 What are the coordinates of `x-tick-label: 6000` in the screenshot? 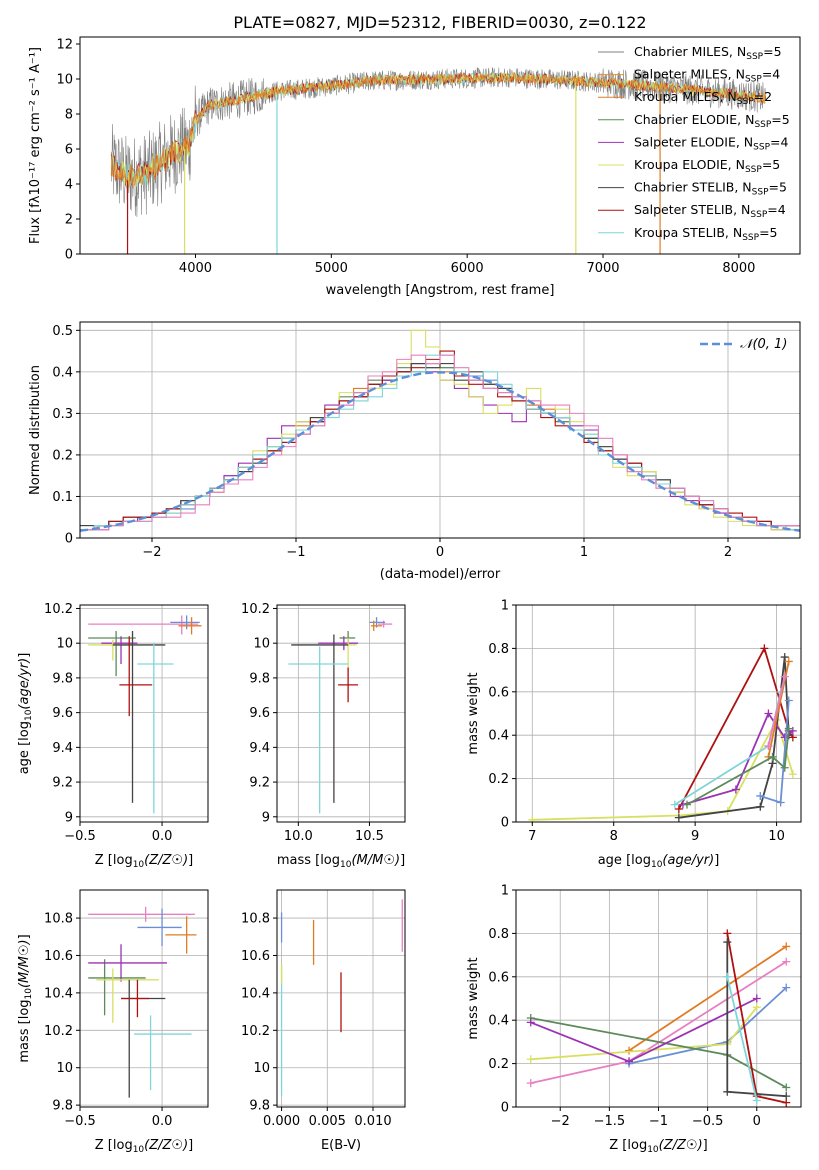 It's located at (467, 268).